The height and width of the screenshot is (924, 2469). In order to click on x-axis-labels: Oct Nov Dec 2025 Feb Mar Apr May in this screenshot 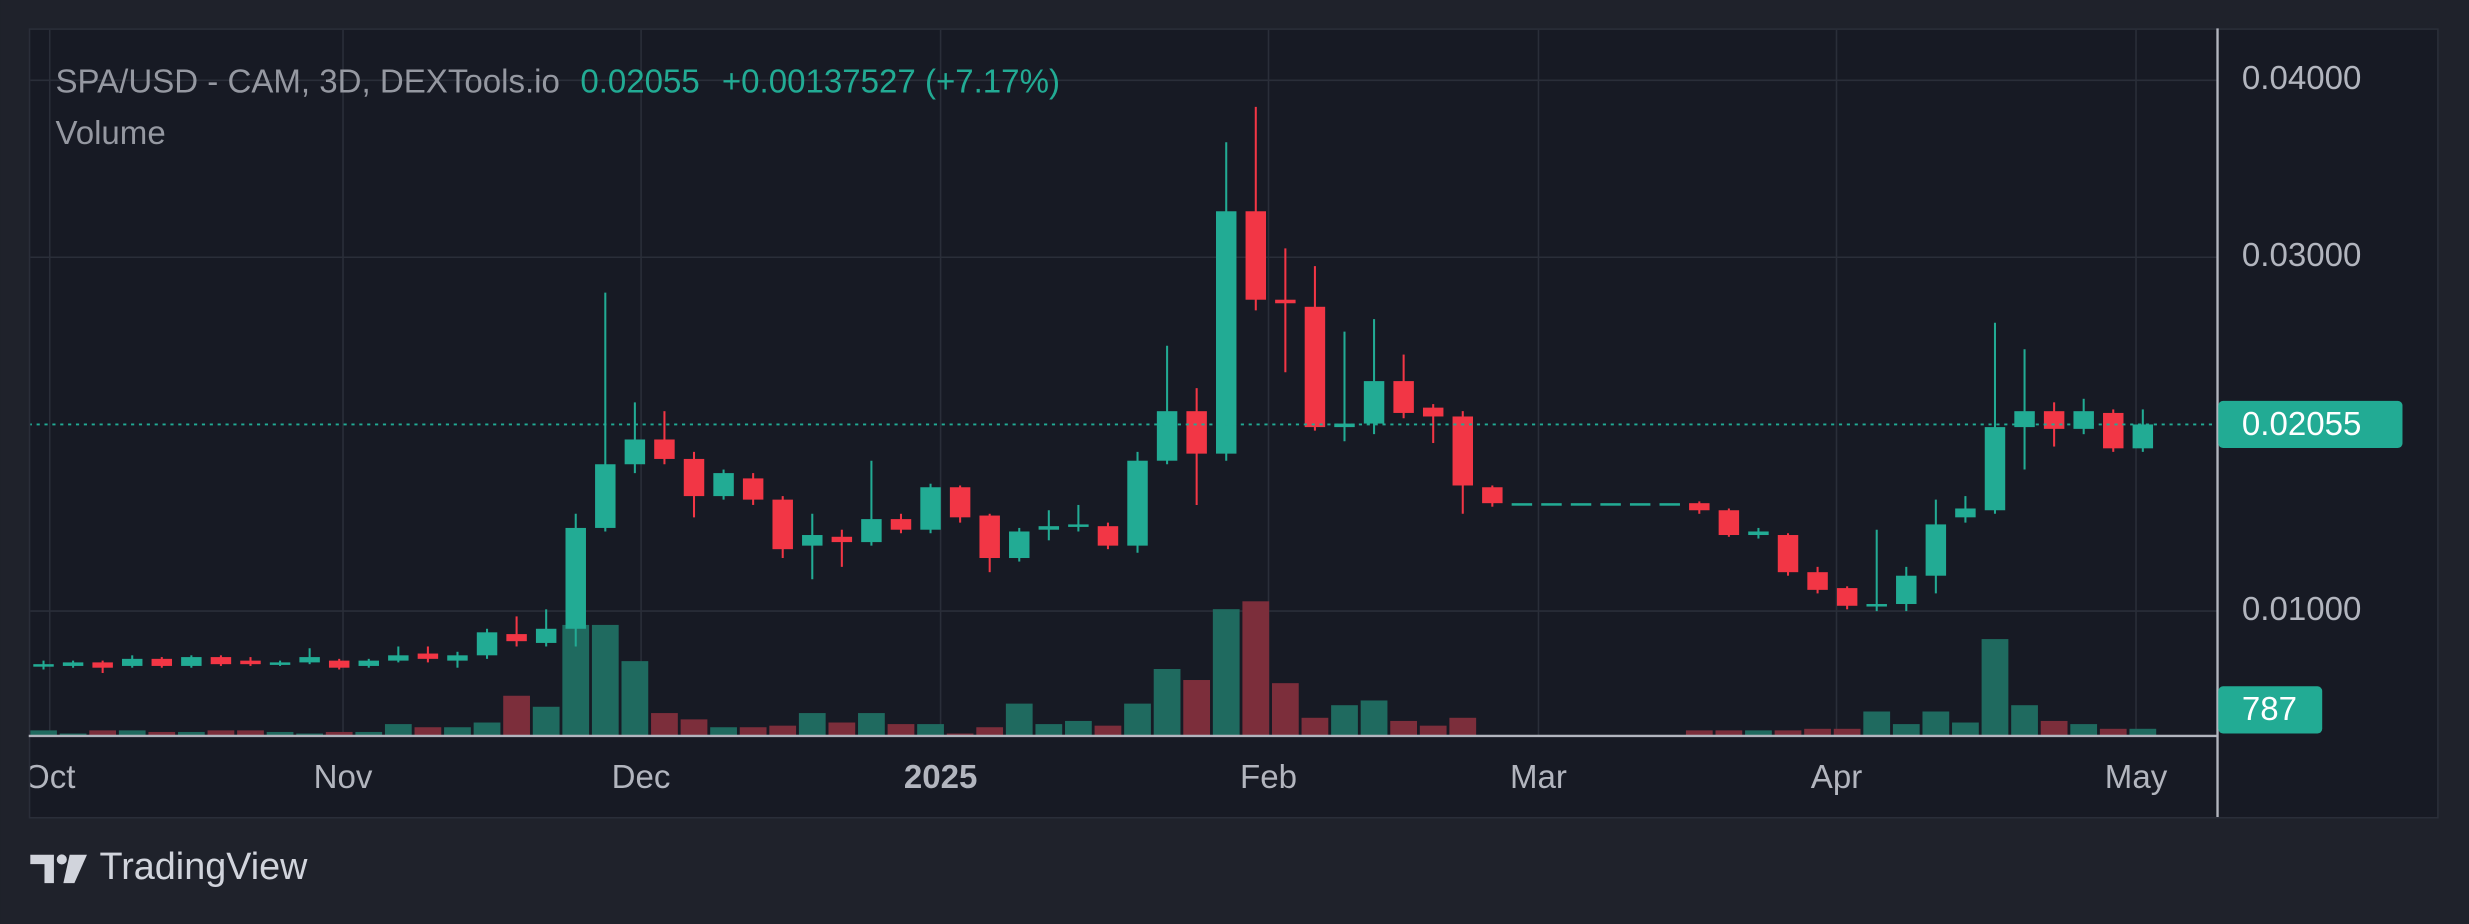, I will do `click(1099, 777)`.